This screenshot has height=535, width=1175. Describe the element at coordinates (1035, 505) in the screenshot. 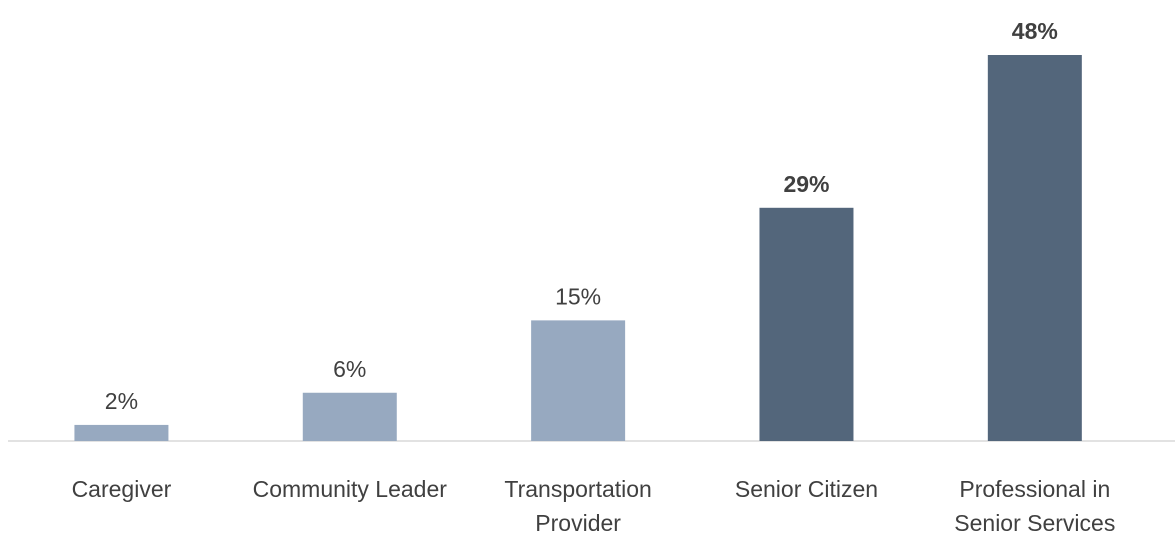

I see `x-tick-label: Professional in Senior Services` at that location.